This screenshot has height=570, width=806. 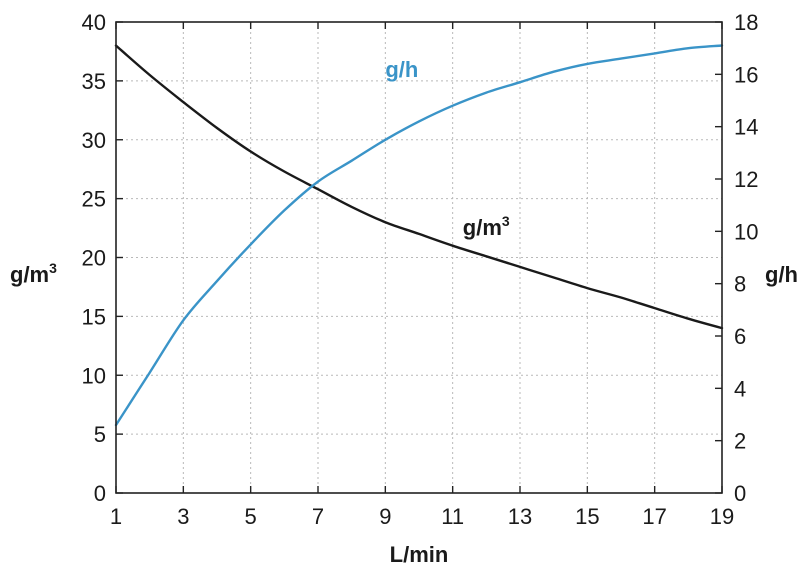 What do you see at coordinates (94, 140) in the screenshot?
I see `y-left-tick-label: 30` at bounding box center [94, 140].